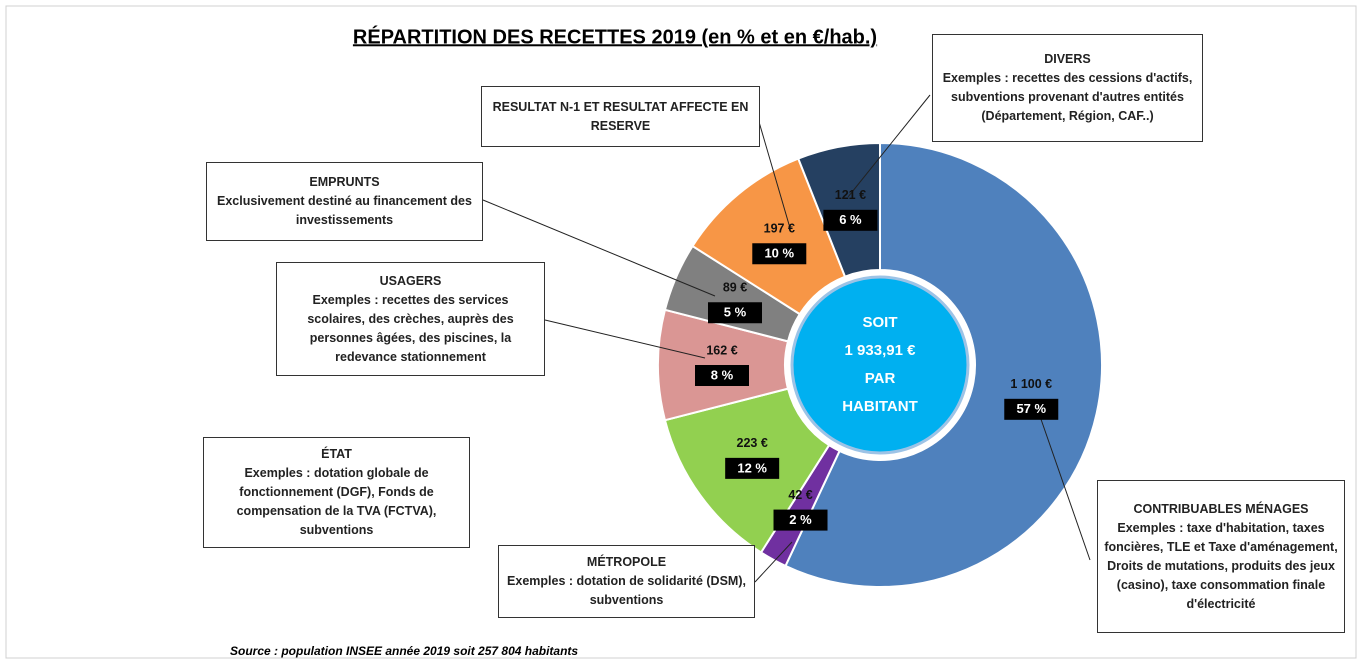 The image size is (1363, 663). Describe the element at coordinates (879, 322) in the screenshot. I see `center-text: SOIT` at that location.